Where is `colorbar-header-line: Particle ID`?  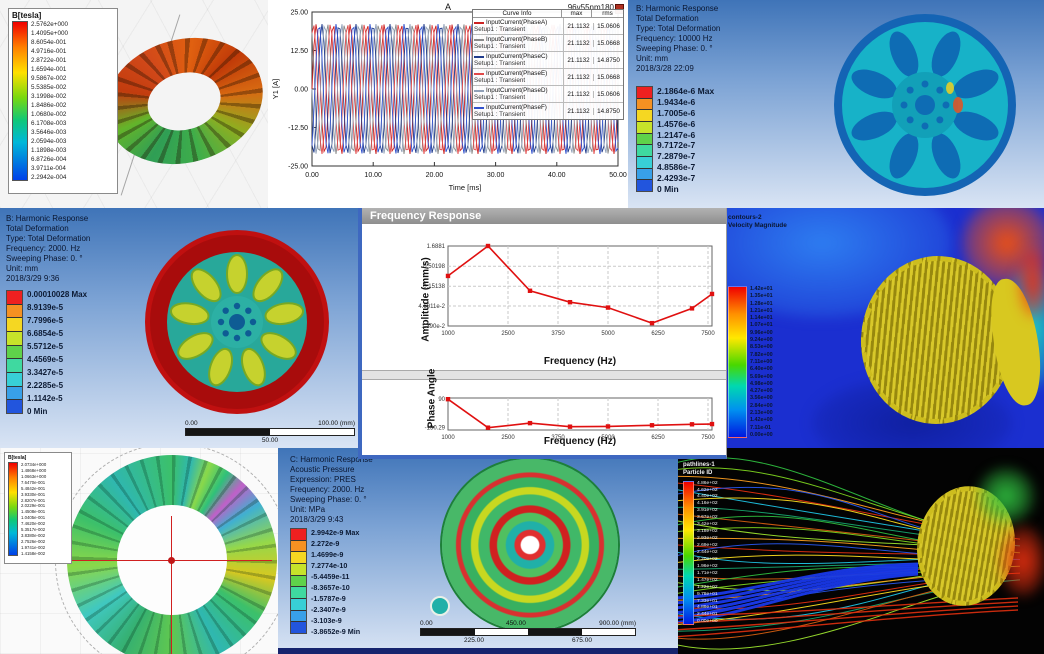 colorbar-header-line: Particle ID is located at coordinates (698, 472).